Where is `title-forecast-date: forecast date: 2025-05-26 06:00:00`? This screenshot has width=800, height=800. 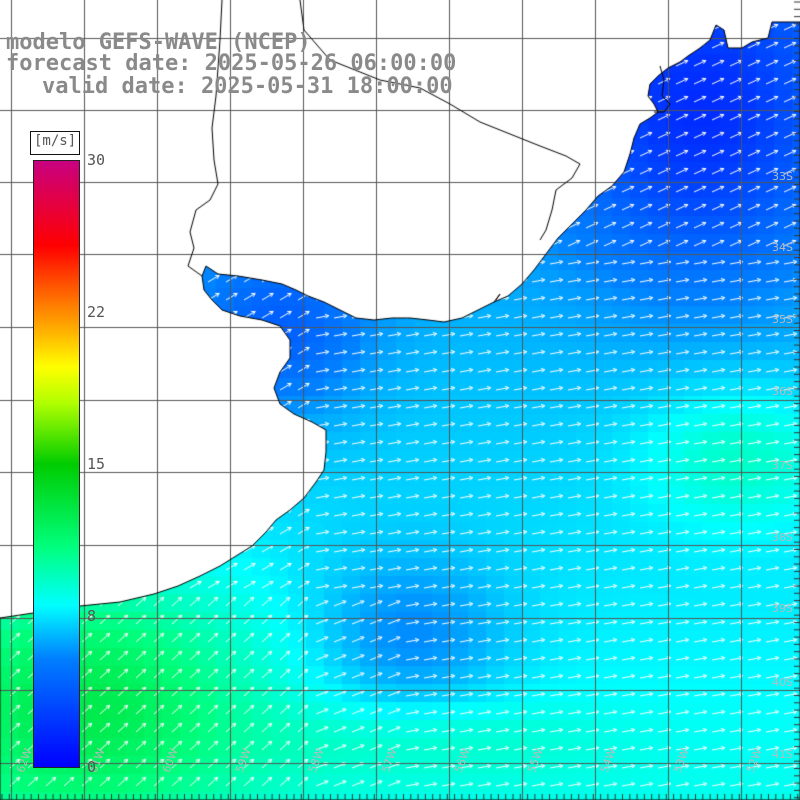 title-forecast-date: forecast date: 2025-05-26 06:00:00 is located at coordinates (231, 63).